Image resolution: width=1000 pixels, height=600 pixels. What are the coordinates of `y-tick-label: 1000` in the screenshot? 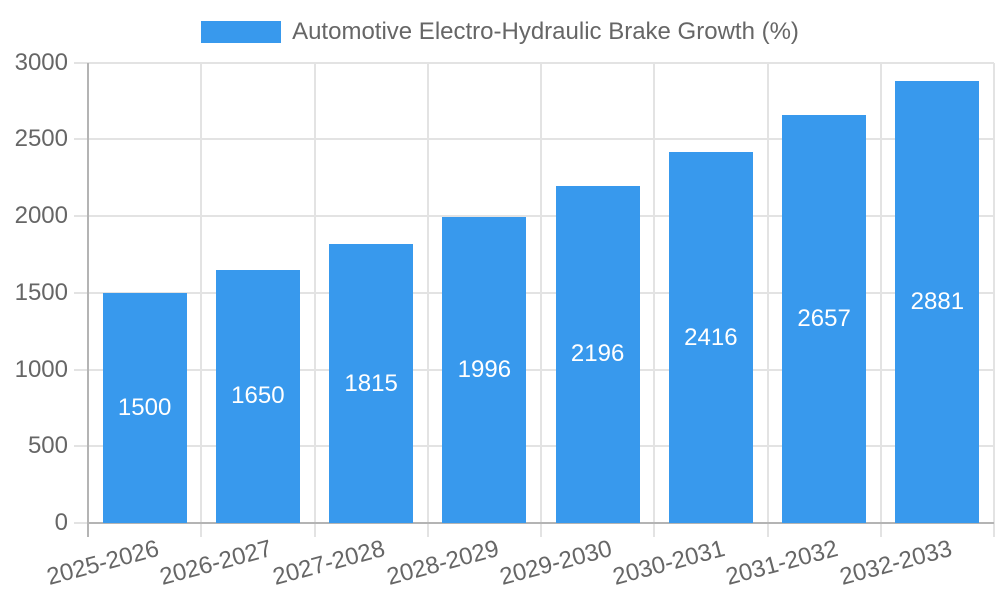 It's located at (41, 369).